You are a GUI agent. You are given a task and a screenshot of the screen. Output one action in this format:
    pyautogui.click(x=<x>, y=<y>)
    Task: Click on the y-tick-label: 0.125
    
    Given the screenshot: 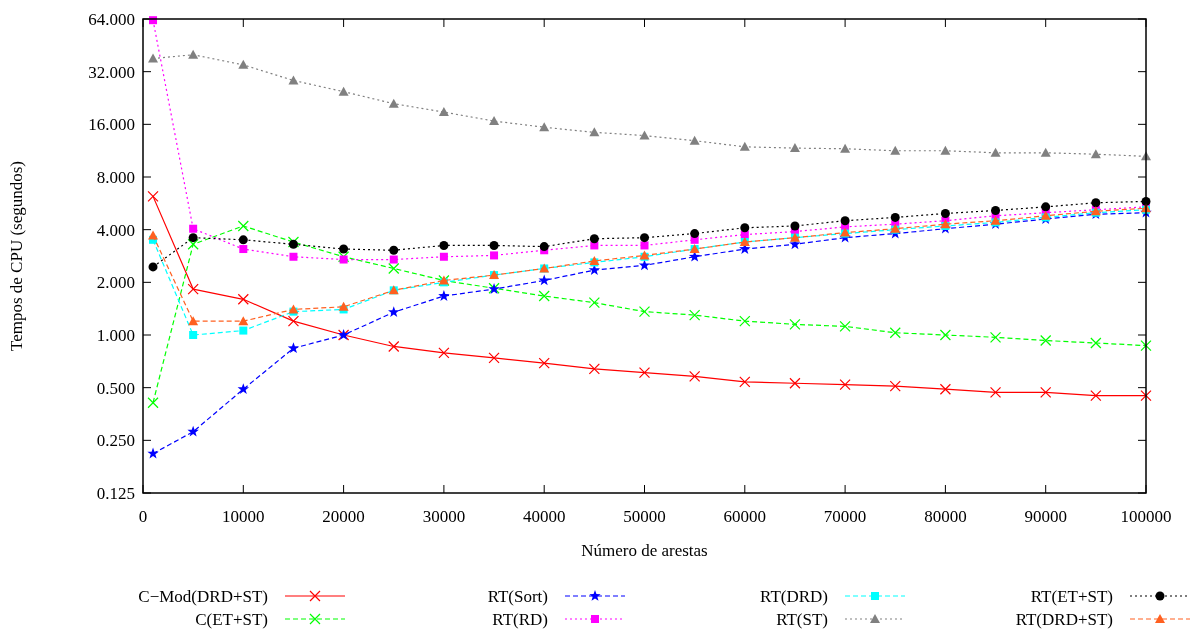 What is the action you would take?
    pyautogui.click(x=115, y=493)
    